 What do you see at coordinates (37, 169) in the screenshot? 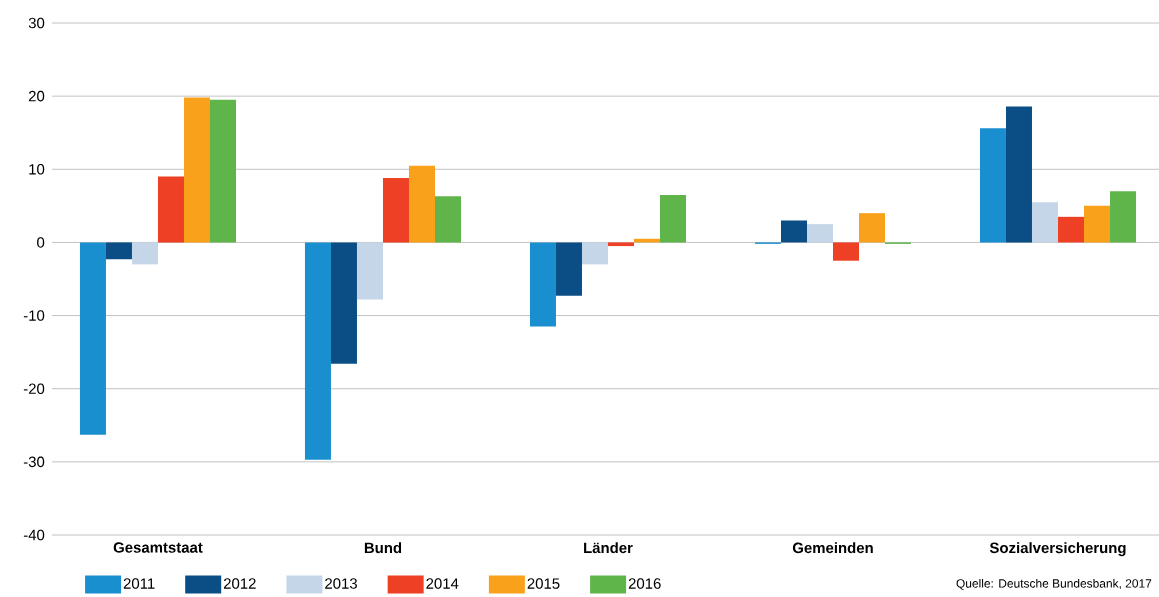
I see `y-tick-label: 10` at bounding box center [37, 169].